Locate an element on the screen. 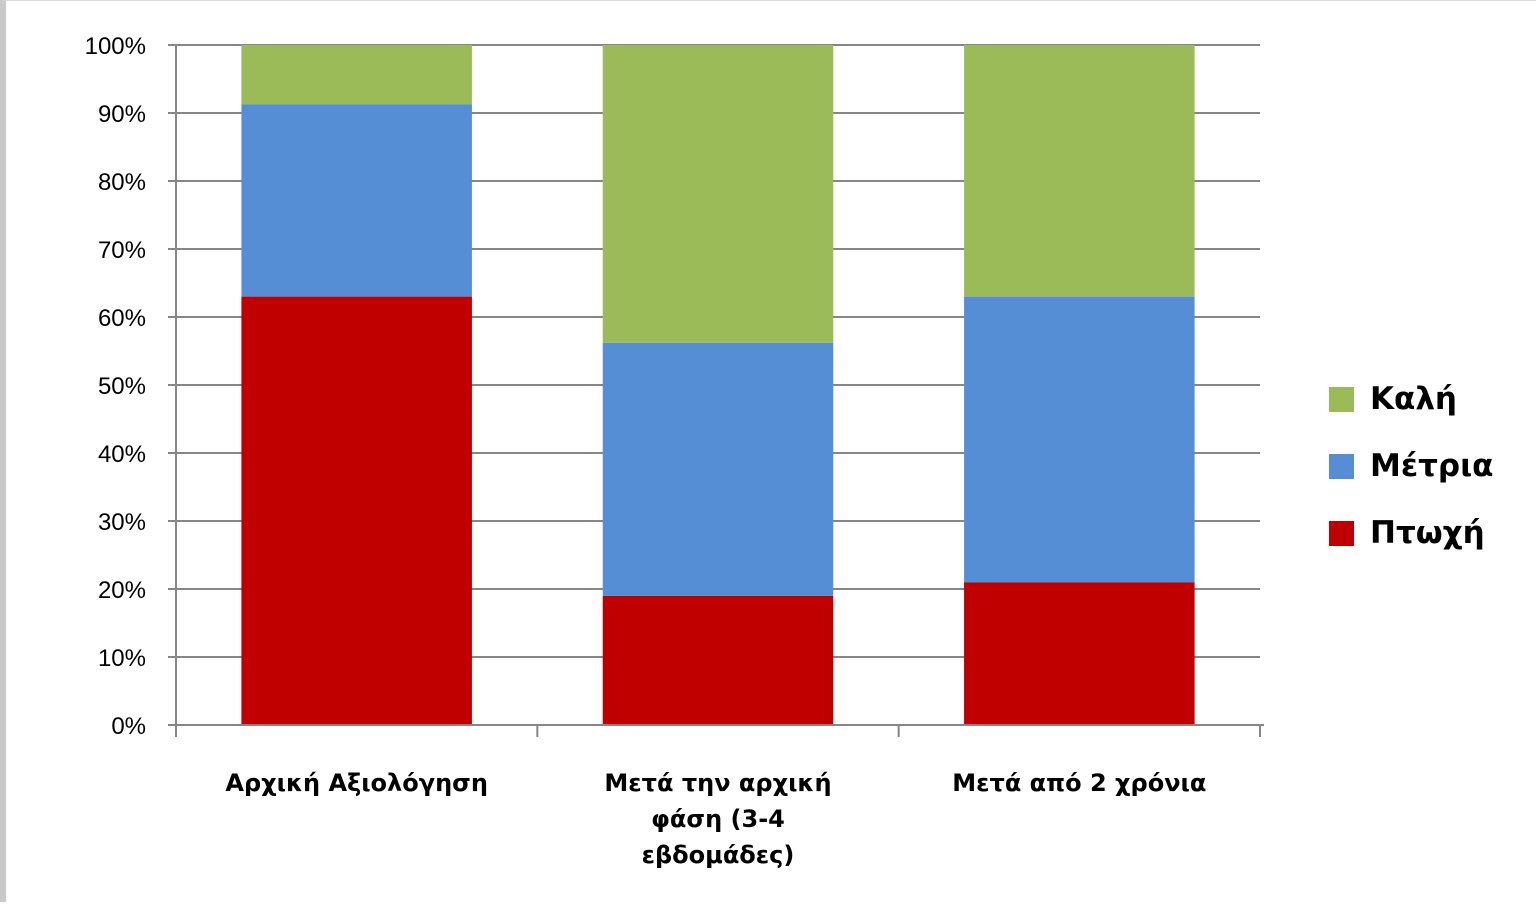 This screenshot has width=1538, height=904. y-tick-label: 50% is located at coordinates (122, 386).